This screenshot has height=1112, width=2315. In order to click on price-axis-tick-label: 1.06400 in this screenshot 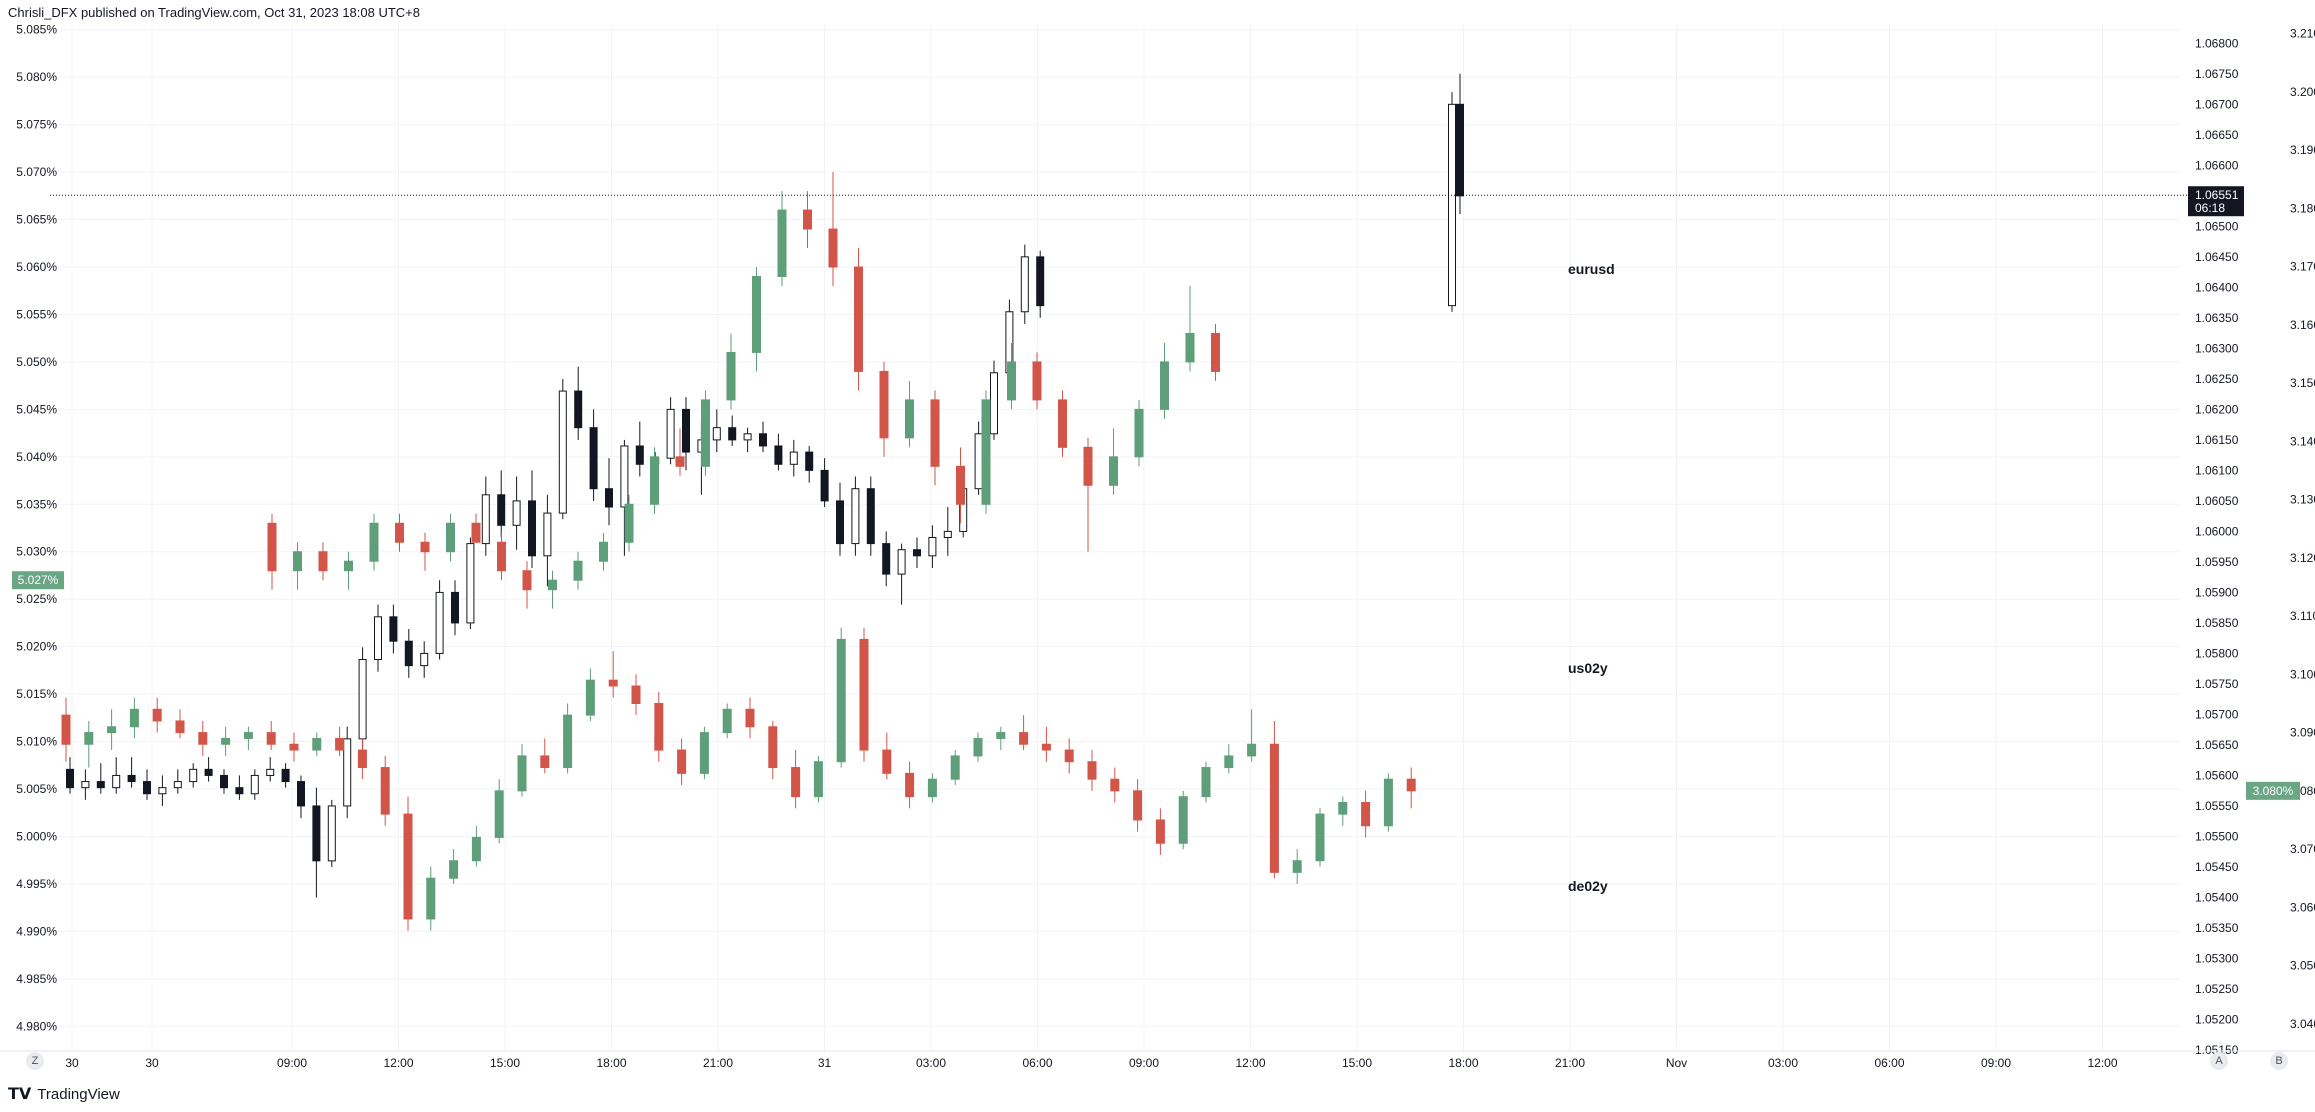, I will do `click(2217, 287)`.